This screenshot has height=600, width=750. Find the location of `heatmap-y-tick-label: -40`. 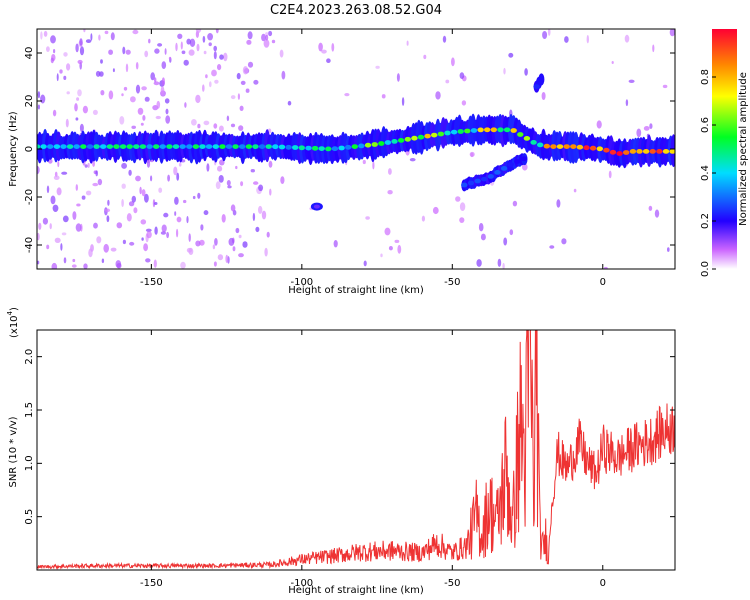

heatmap-y-tick-label: -40 is located at coordinates (29, 245).